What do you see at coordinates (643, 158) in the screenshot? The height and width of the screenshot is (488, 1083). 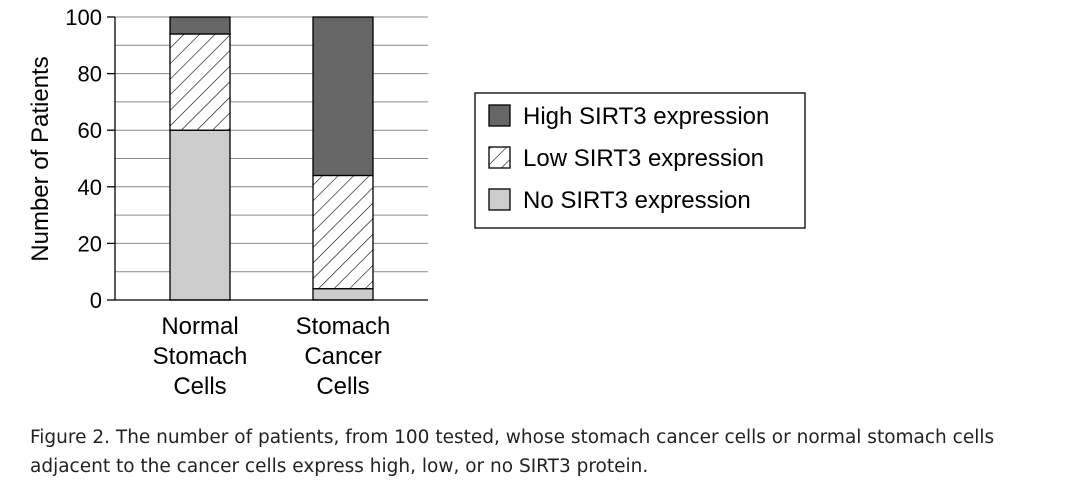 I see `legend-label: Low SIRT3 expression` at bounding box center [643, 158].